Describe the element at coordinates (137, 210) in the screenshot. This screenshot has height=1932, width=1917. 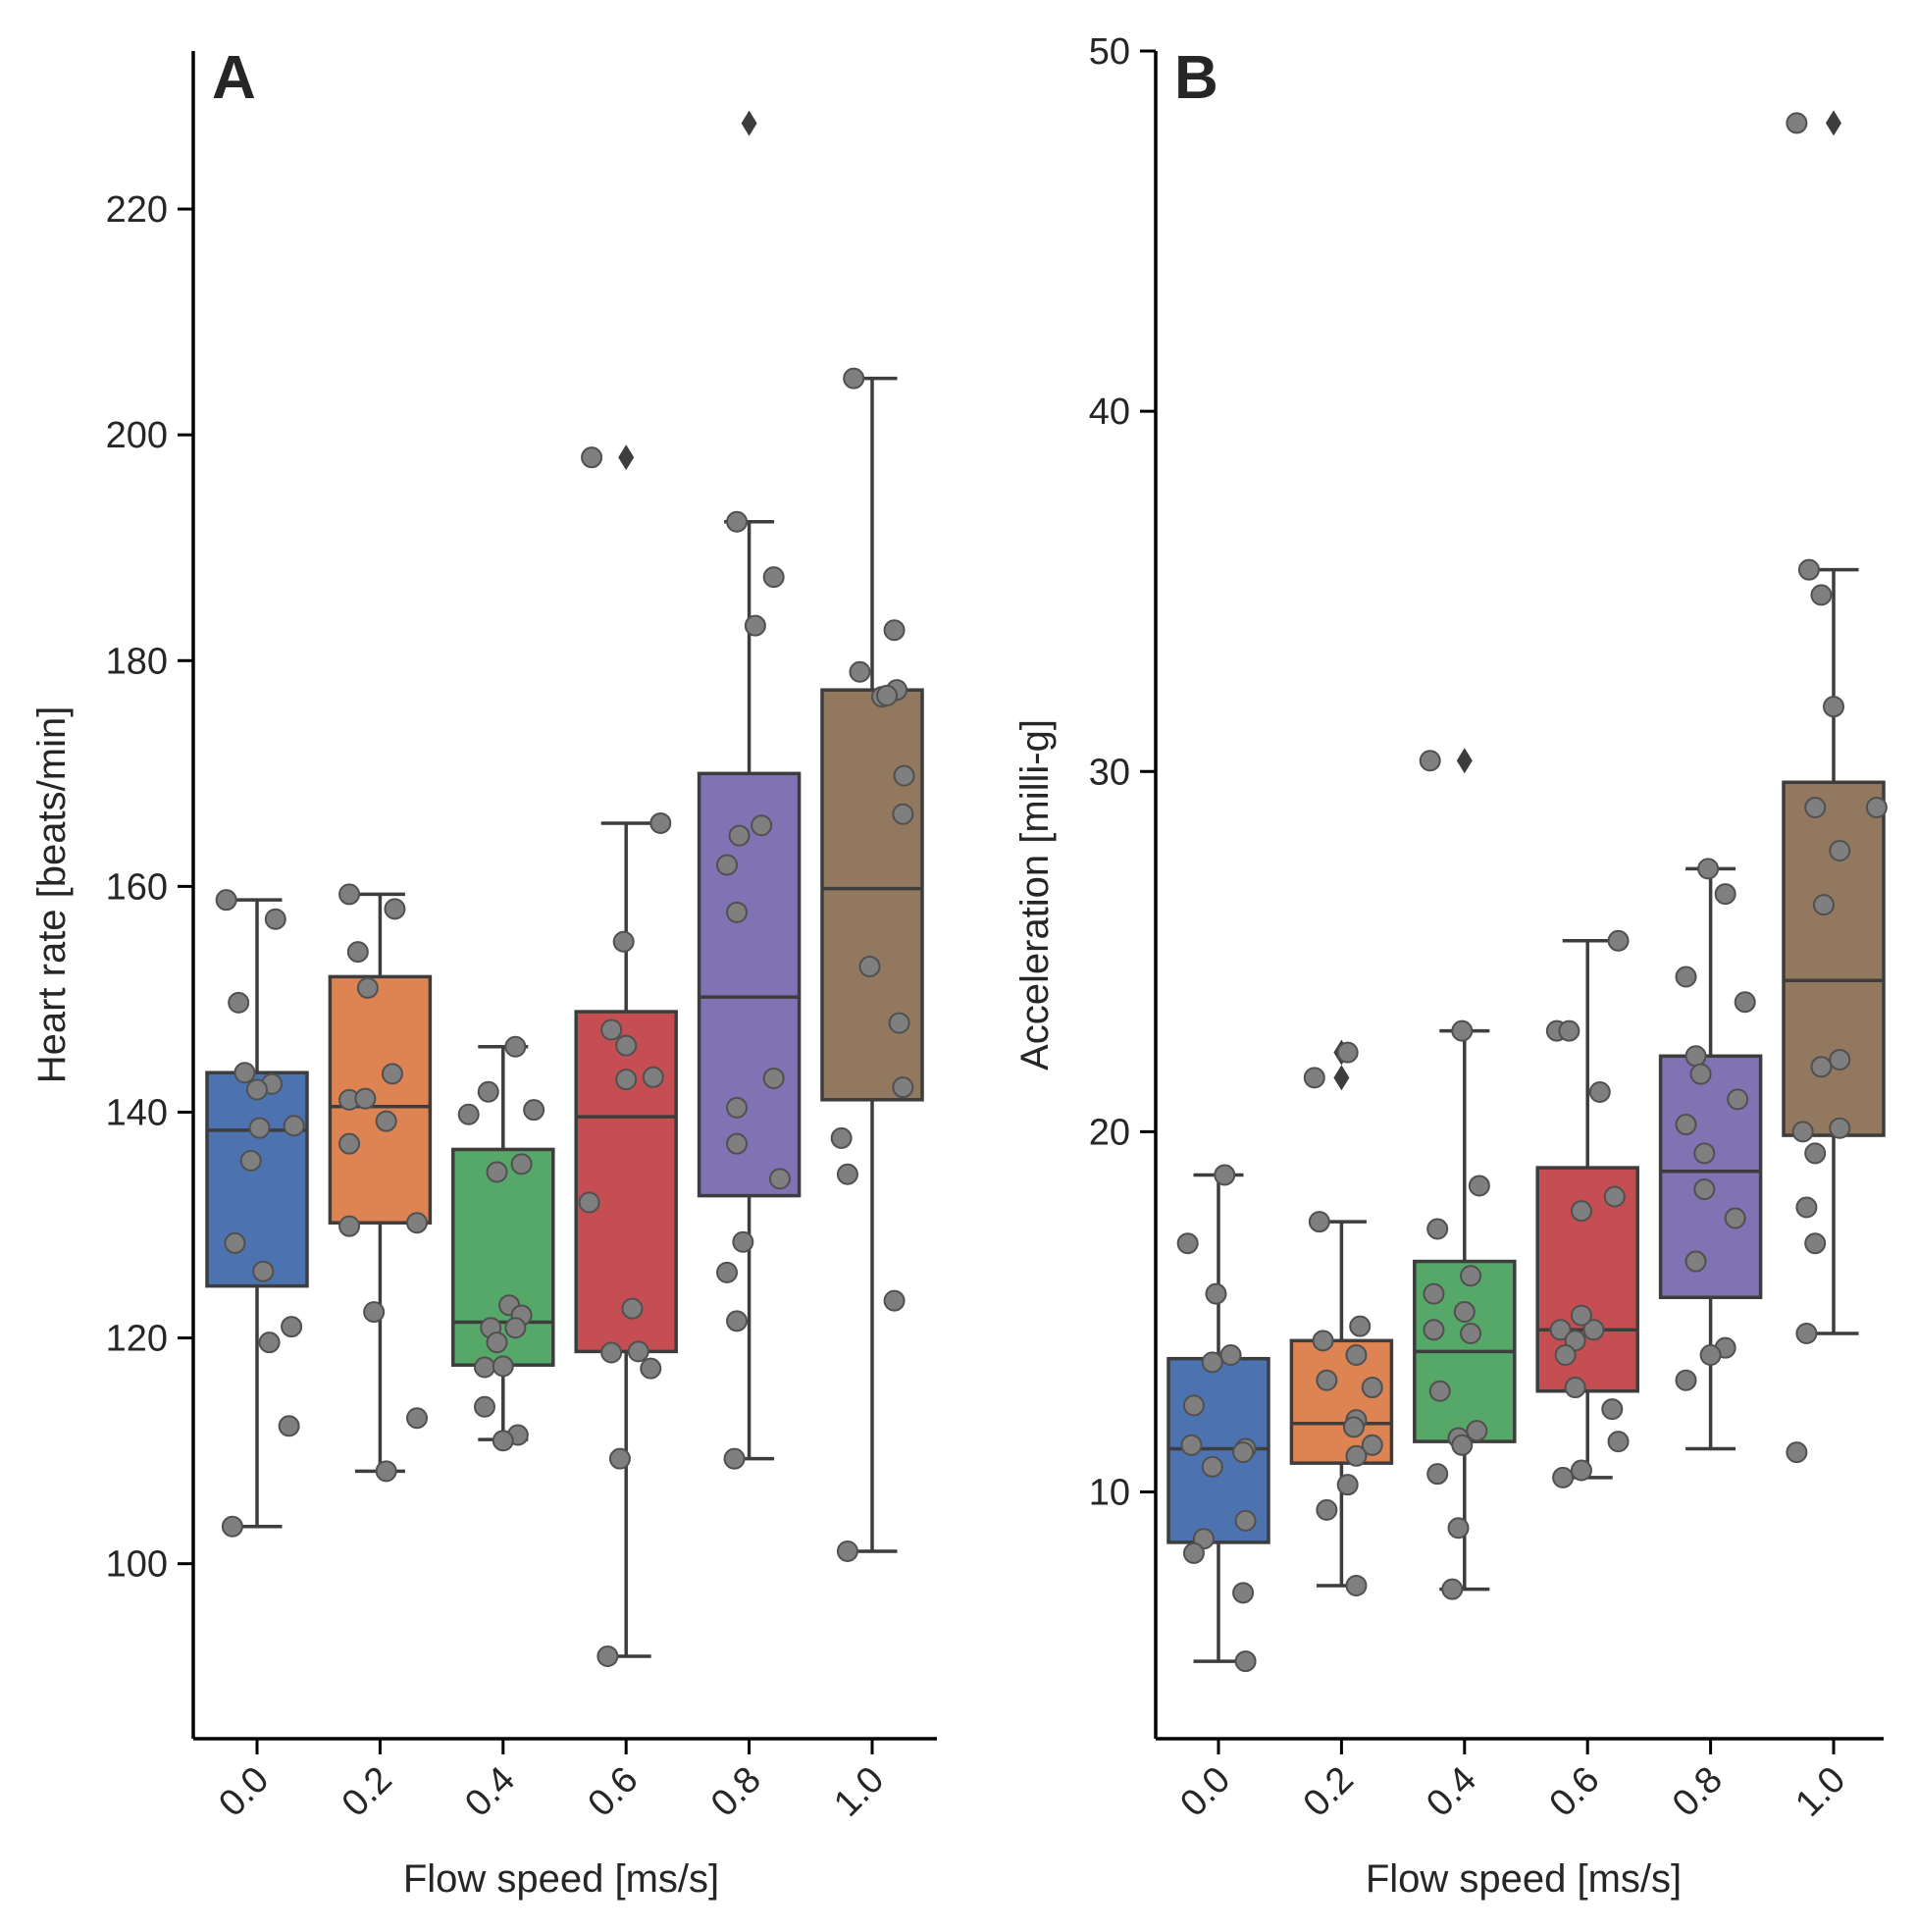
I see `panel-a-y-tick-label: 220` at that location.